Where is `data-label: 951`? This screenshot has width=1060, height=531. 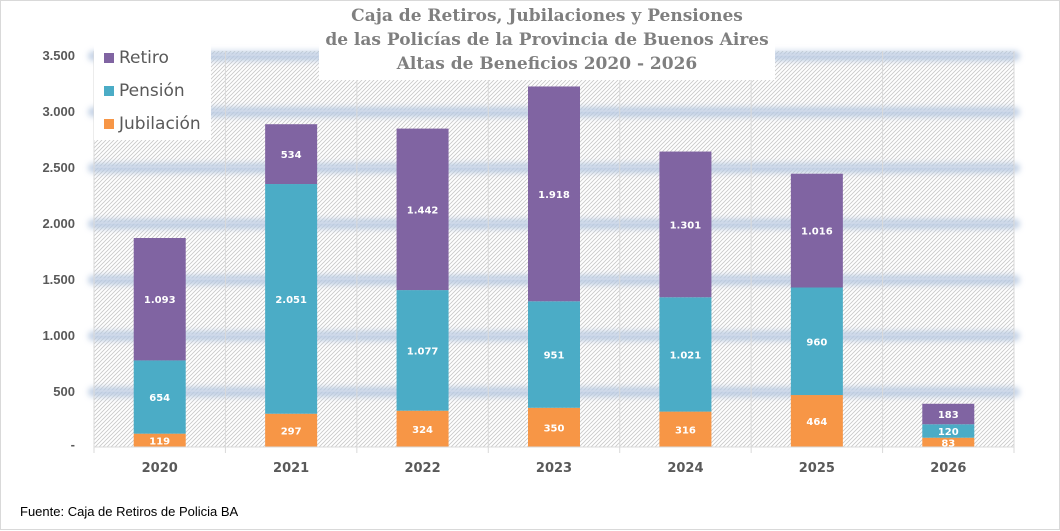 data-label: 951 is located at coordinates (554, 356).